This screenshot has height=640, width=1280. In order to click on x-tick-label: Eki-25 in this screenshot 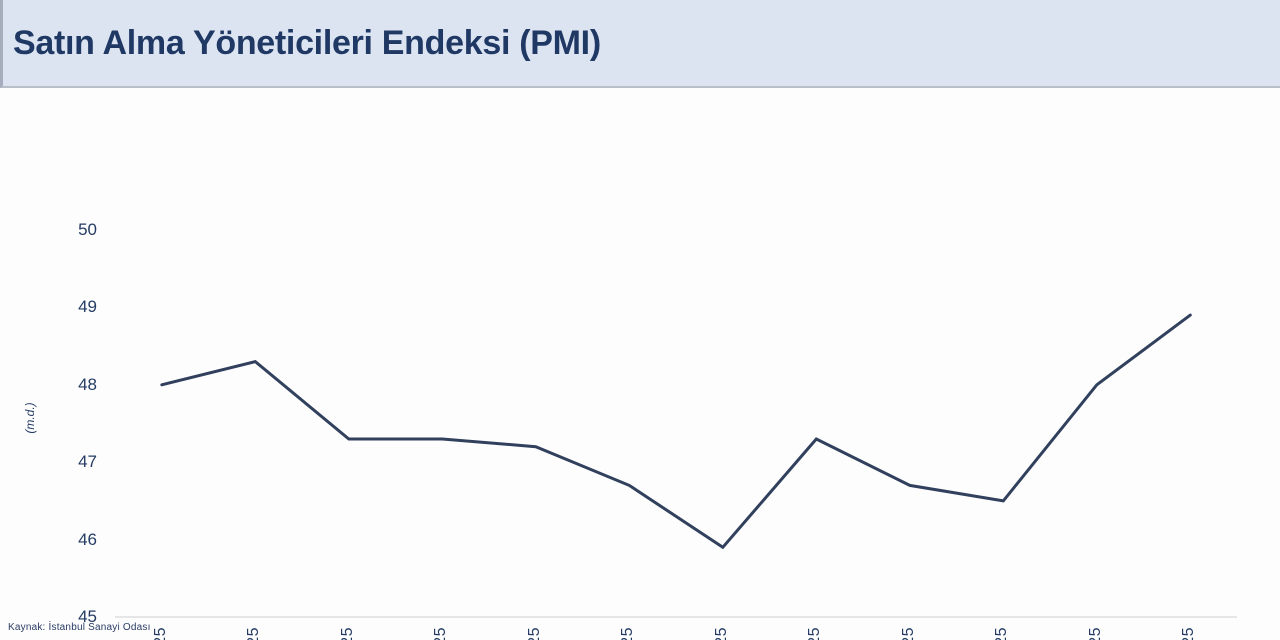, I will do `click(1002, 633)`.